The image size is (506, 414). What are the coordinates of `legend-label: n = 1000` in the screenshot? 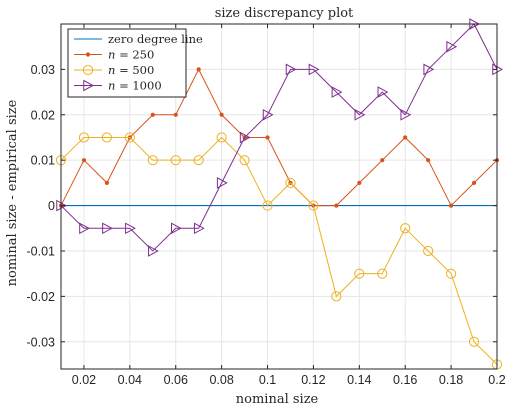 It's located at (135, 86).